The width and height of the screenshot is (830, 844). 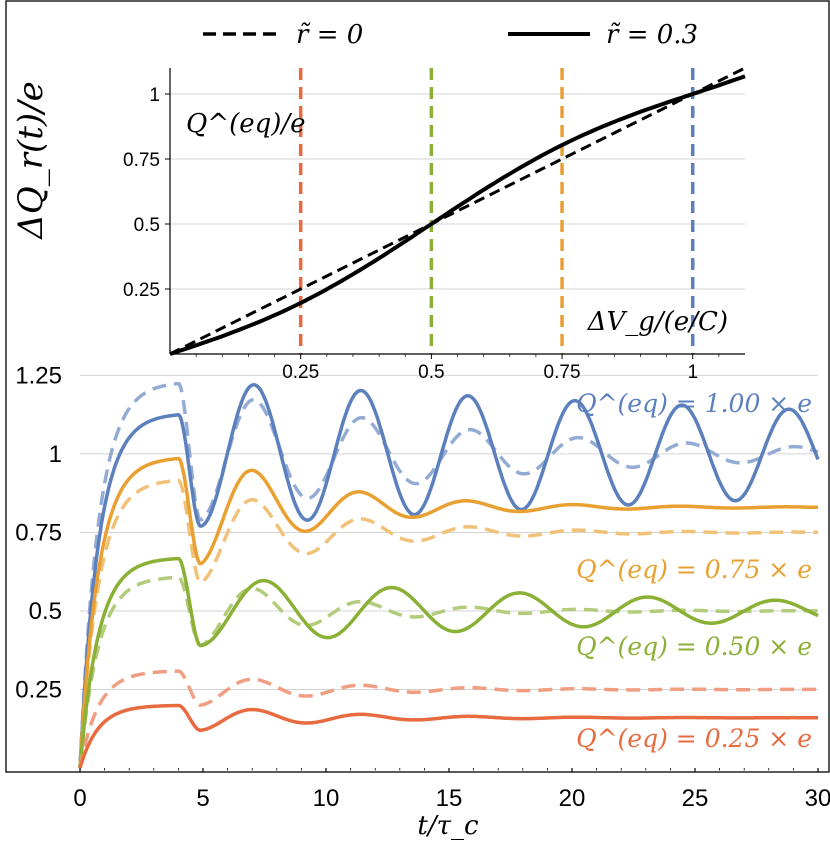 I want to click on inset-y-tick-label: 0.25, so click(x=141, y=290).